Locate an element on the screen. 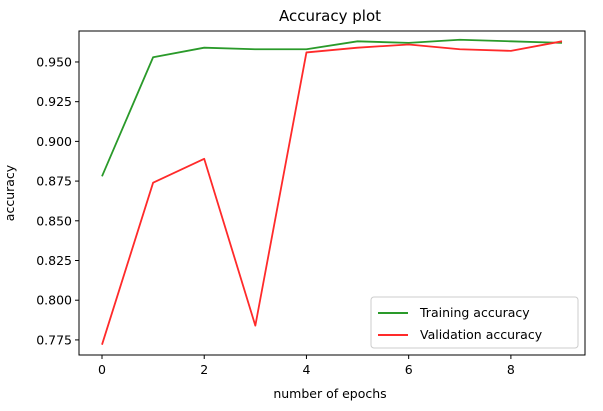 This screenshot has height=411, width=603. x-axis: 0 2 4 6 8 is located at coordinates (306, 366).